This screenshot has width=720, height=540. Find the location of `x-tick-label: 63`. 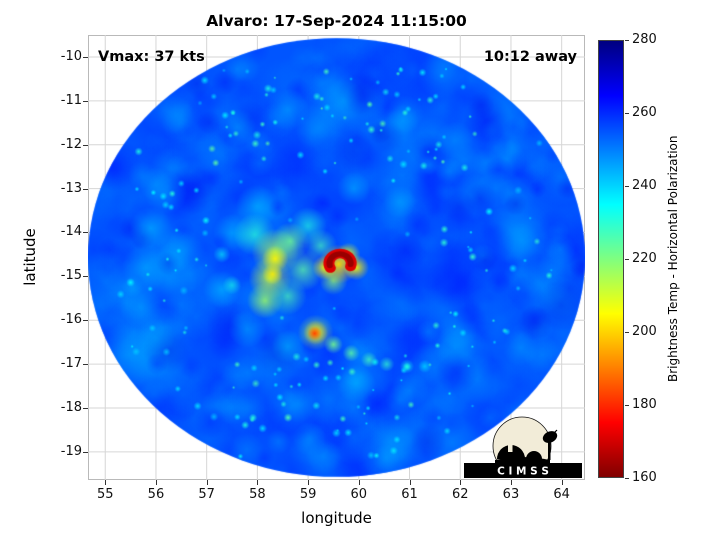

x-tick-label: 63 is located at coordinates (511, 494).